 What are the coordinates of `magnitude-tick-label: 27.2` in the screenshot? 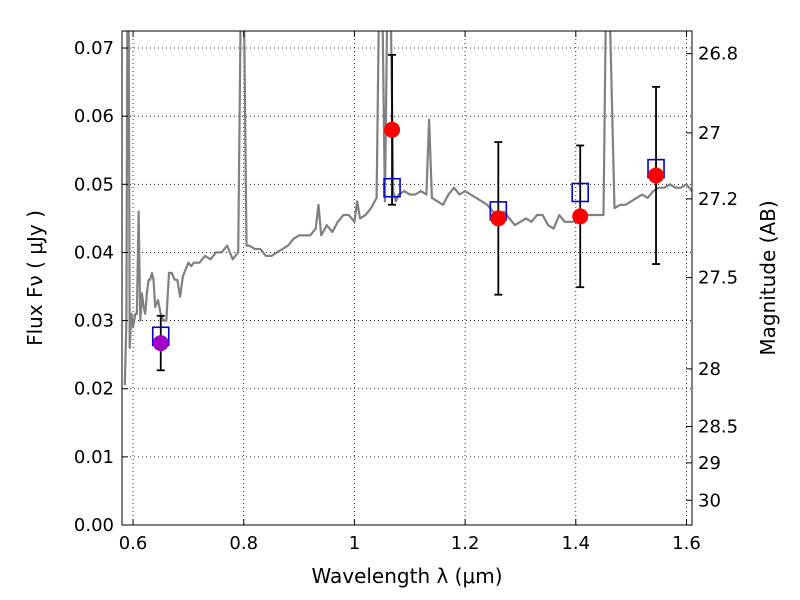 It's located at (718, 199).